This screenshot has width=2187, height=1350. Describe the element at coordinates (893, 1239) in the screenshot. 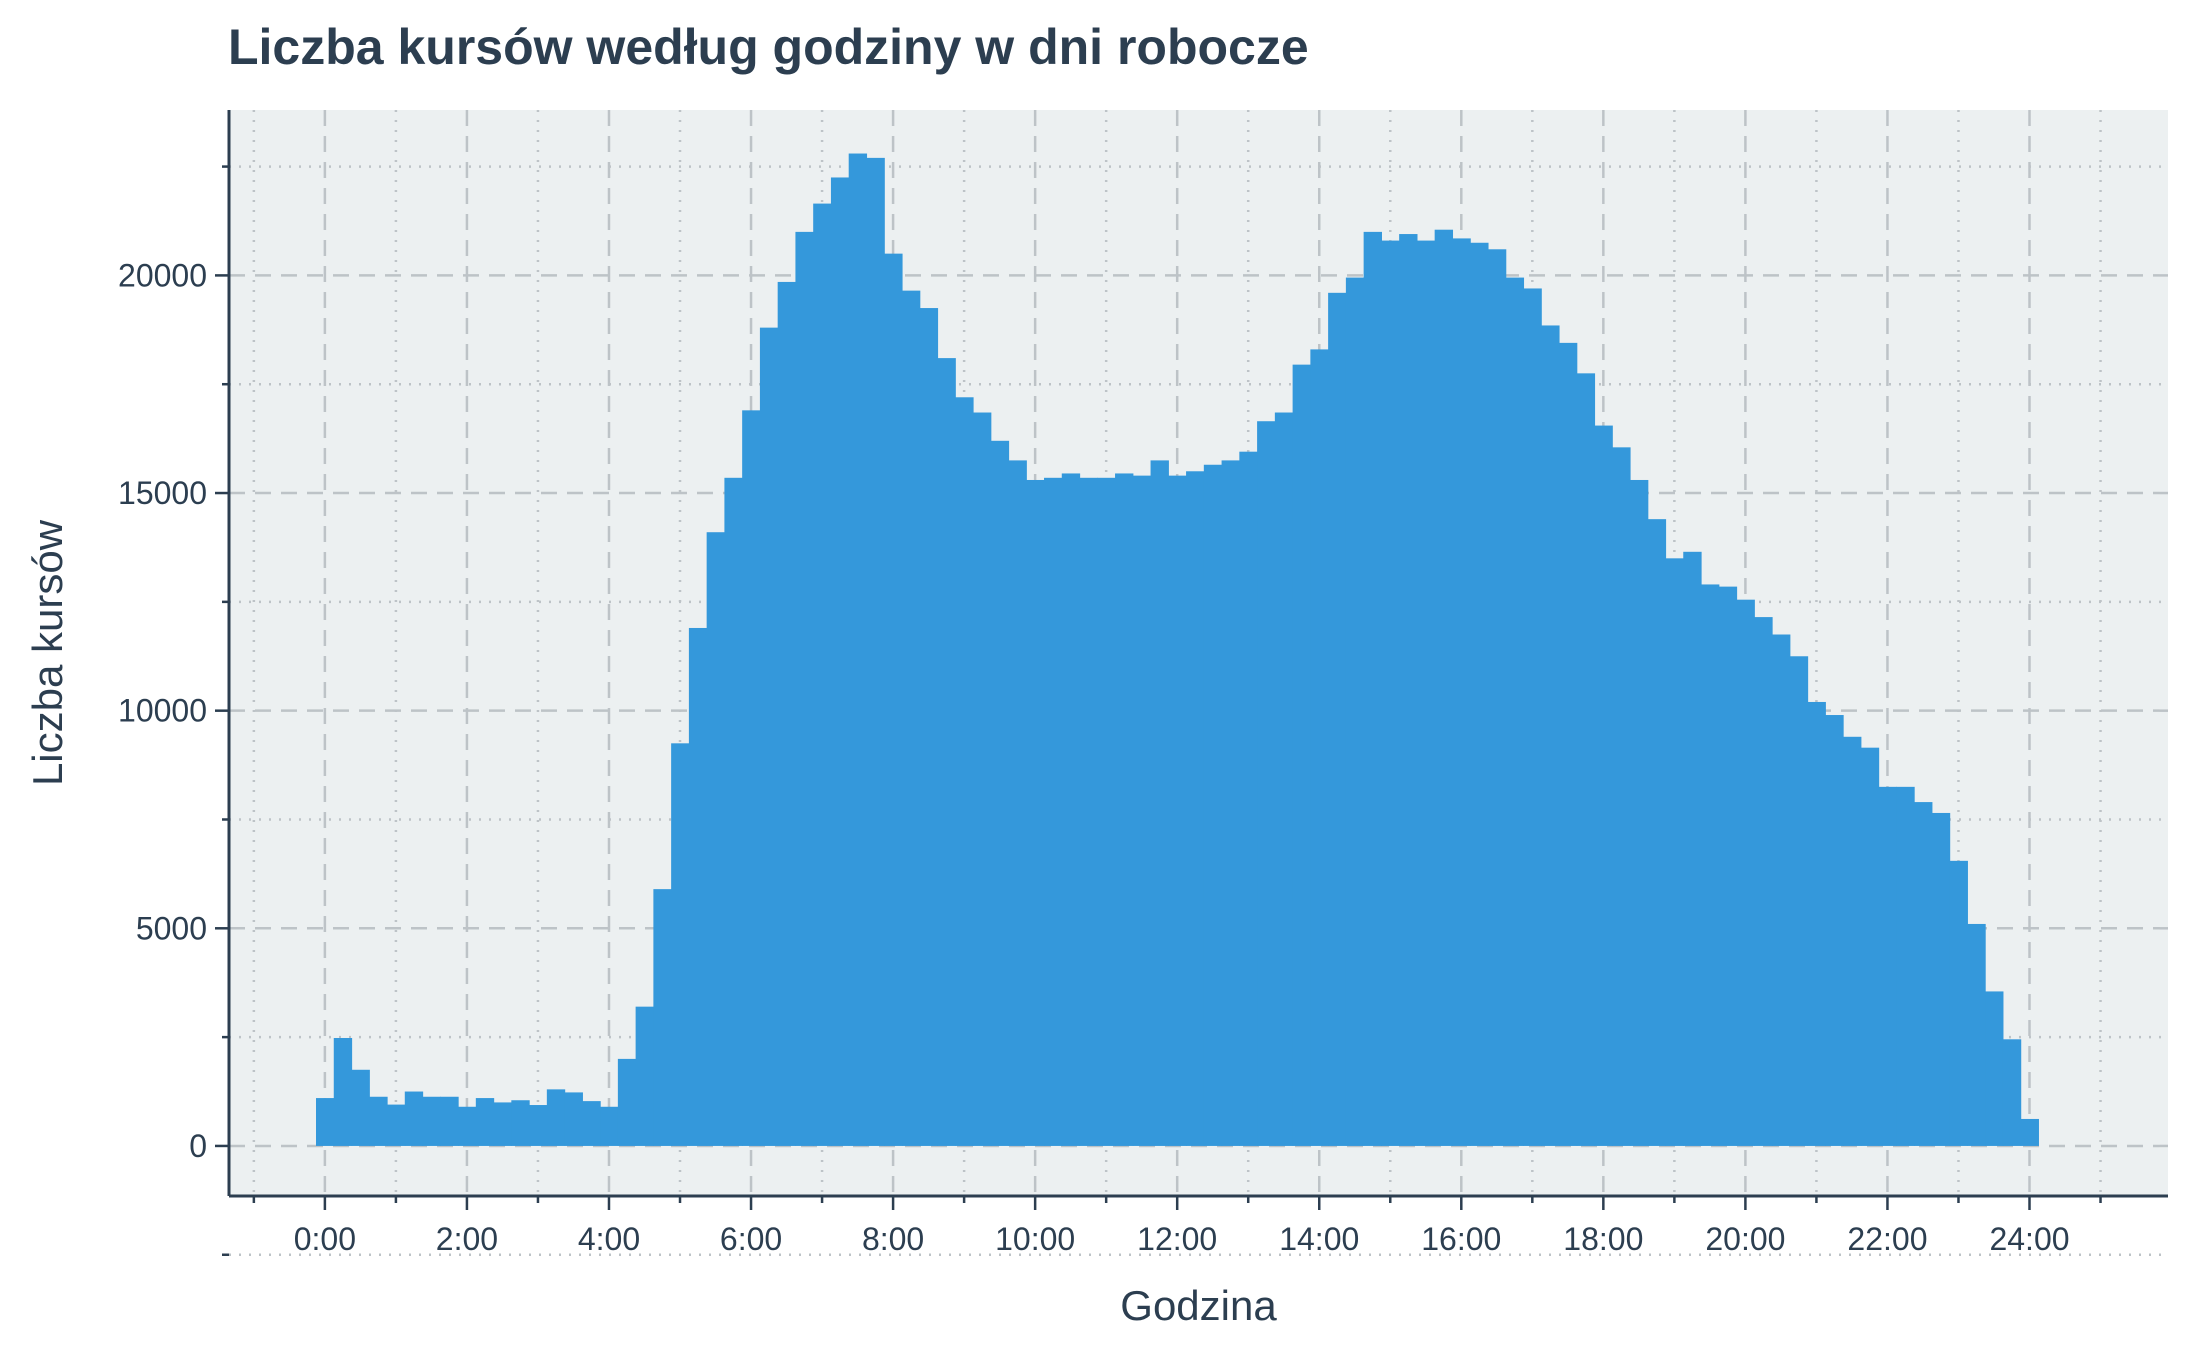

I see `x-tick-label: 8:00` at that location.